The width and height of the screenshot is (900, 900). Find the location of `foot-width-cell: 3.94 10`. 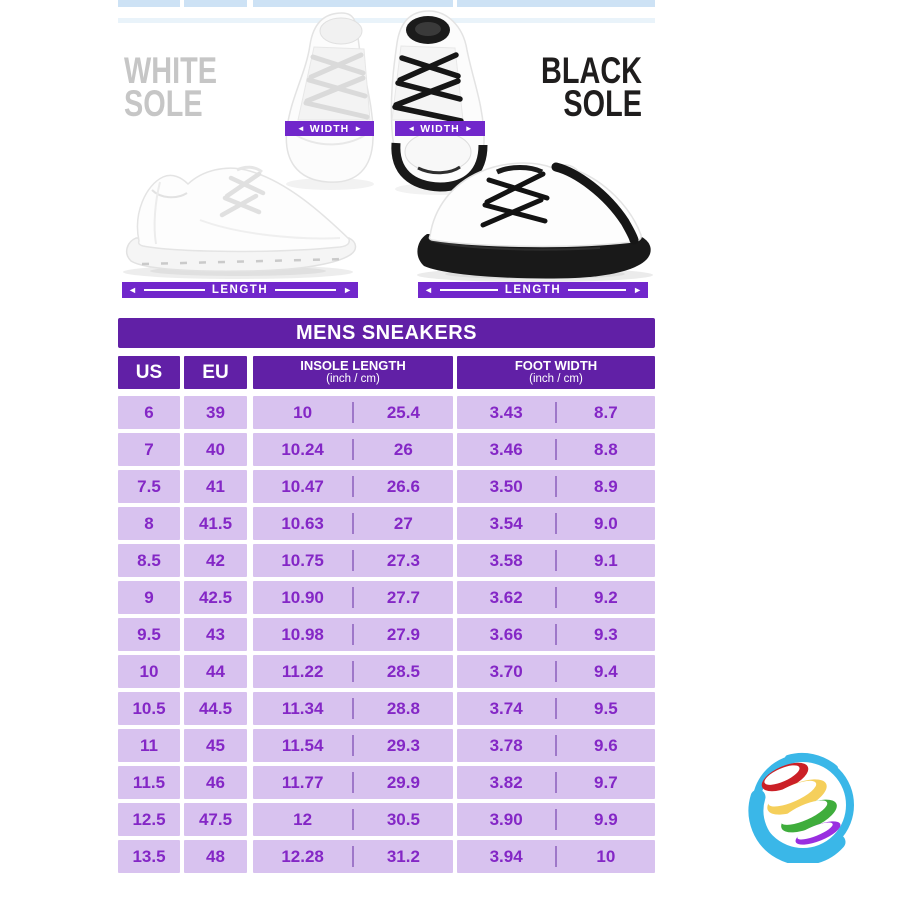

foot-width-cell: 3.94 10 is located at coordinates (556, 856).